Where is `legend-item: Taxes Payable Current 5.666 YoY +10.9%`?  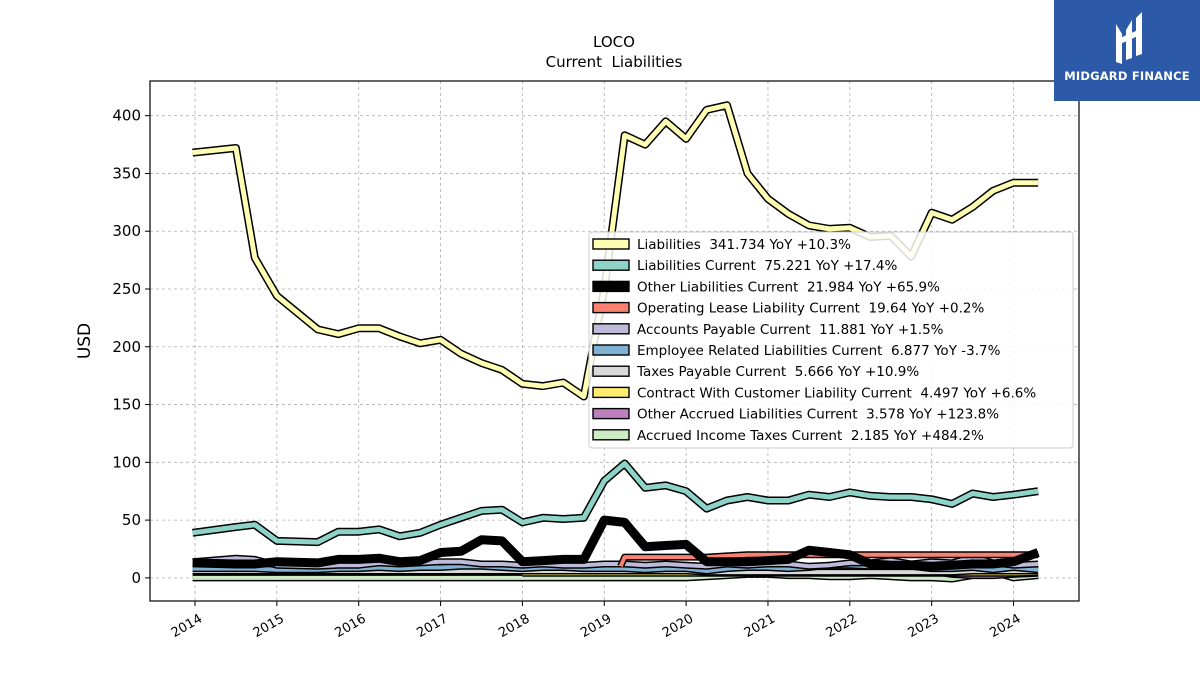
legend-item: Taxes Payable Current 5.666 YoY +10.9% is located at coordinates (755, 372).